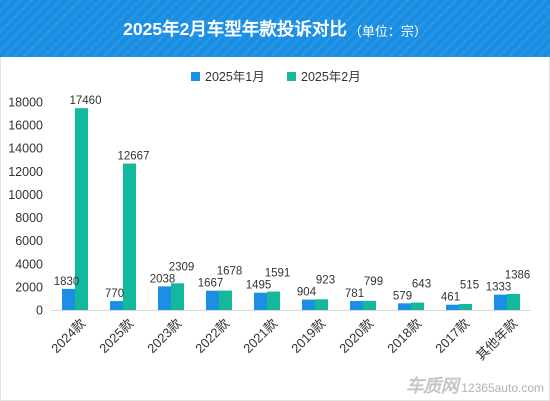 This screenshot has height=401, width=550. I want to click on data-label: 781, so click(354, 294).